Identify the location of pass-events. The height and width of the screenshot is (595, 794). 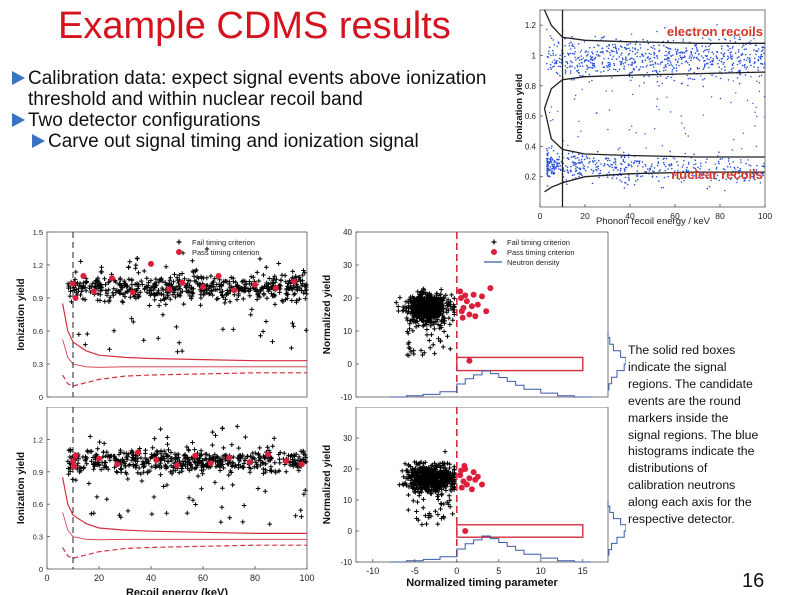
(187, 459).